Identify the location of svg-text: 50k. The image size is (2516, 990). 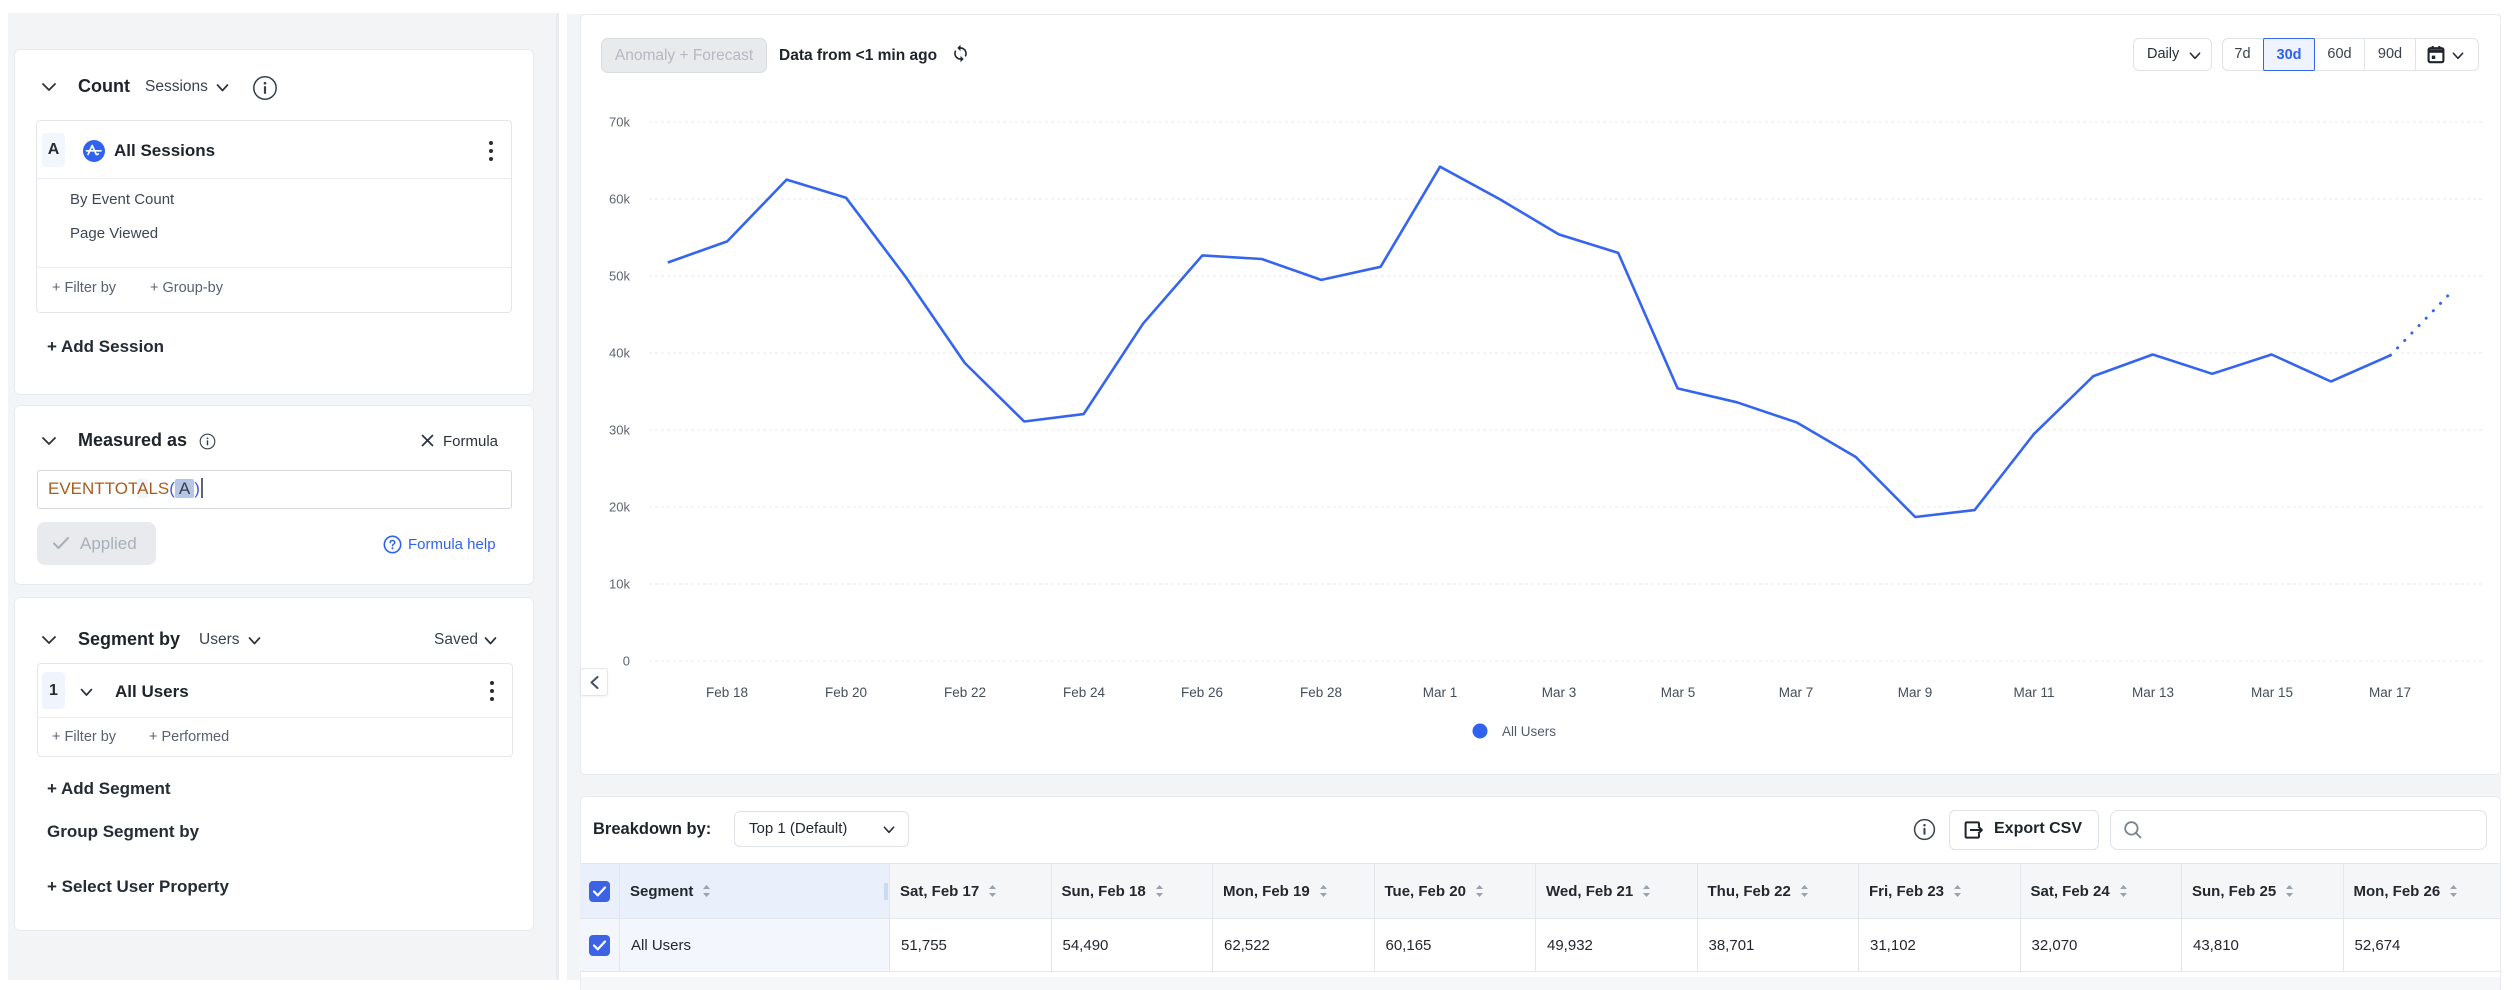
(619, 276).